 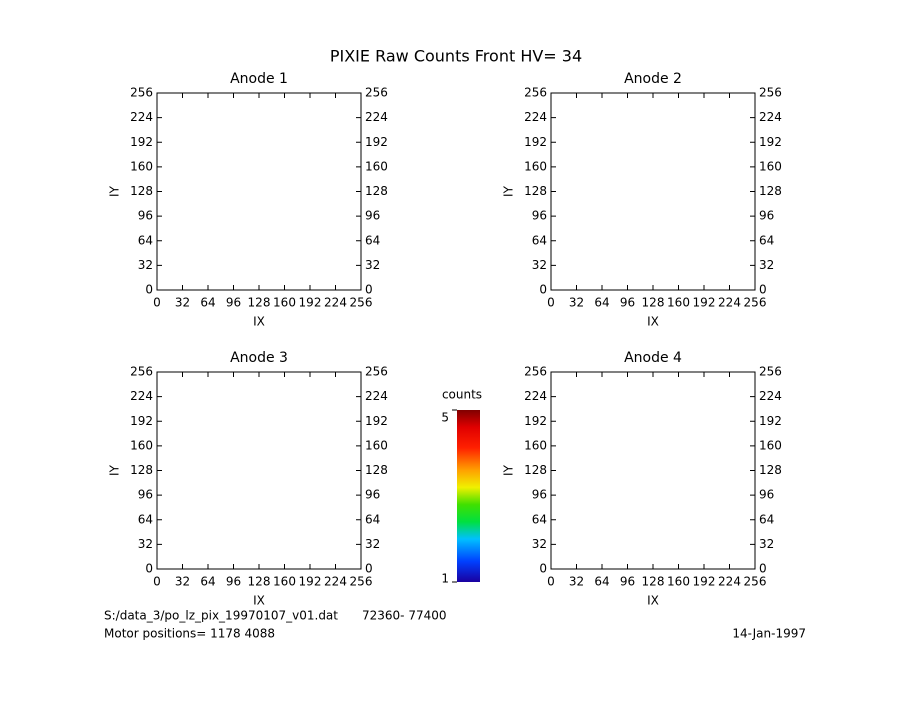 What do you see at coordinates (189, 634) in the screenshot?
I see `footer-motor: Motor positions= 1178 4088` at bounding box center [189, 634].